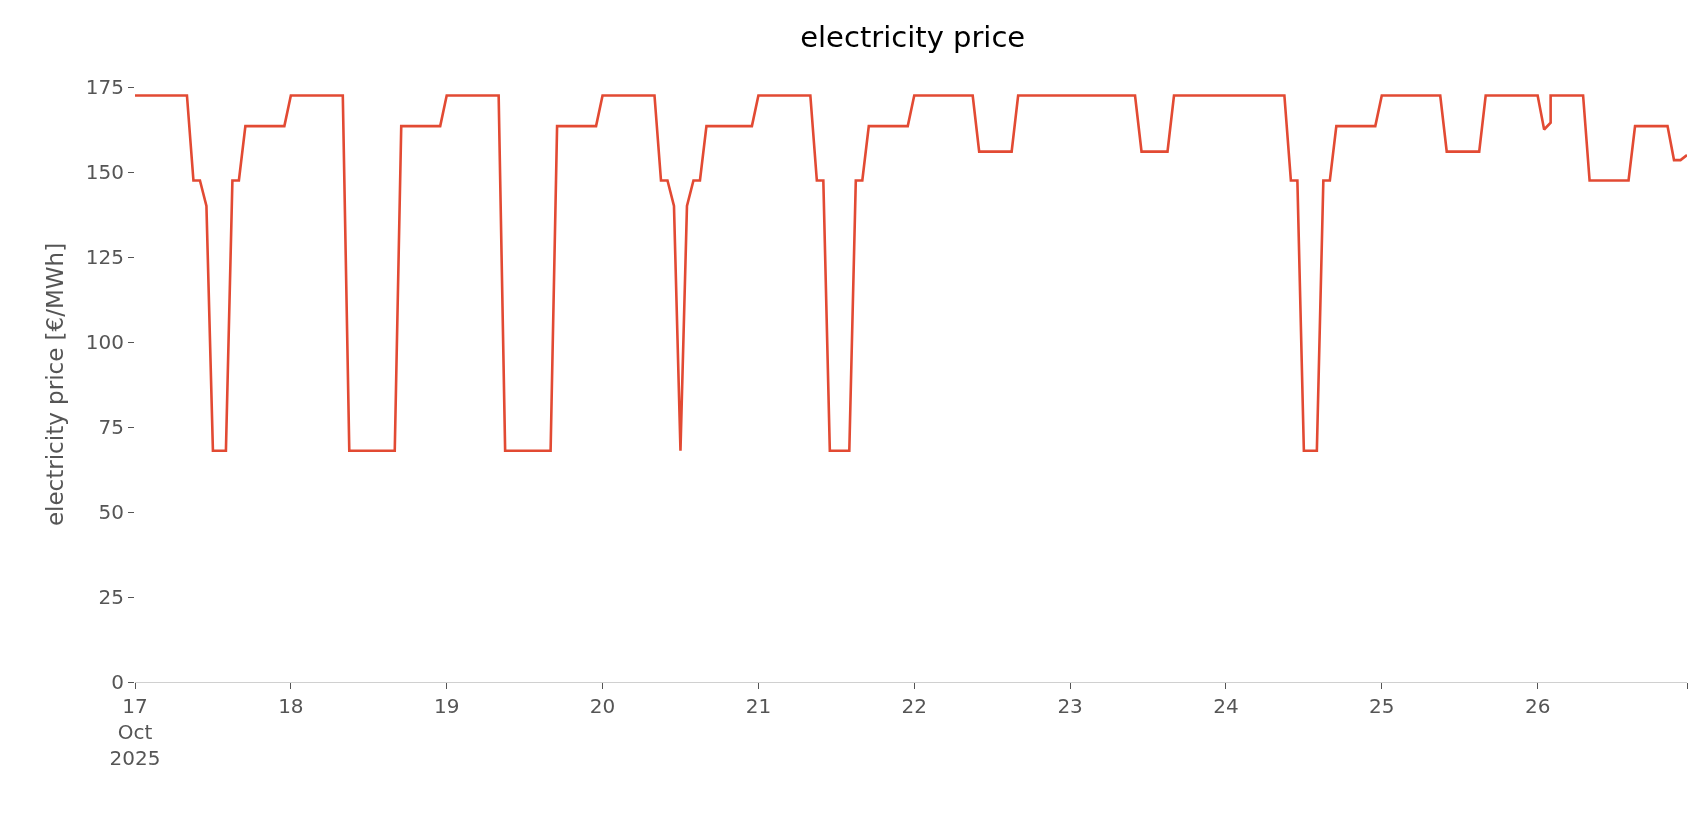  I want to click on x-tick-label: 18, so click(291, 706).